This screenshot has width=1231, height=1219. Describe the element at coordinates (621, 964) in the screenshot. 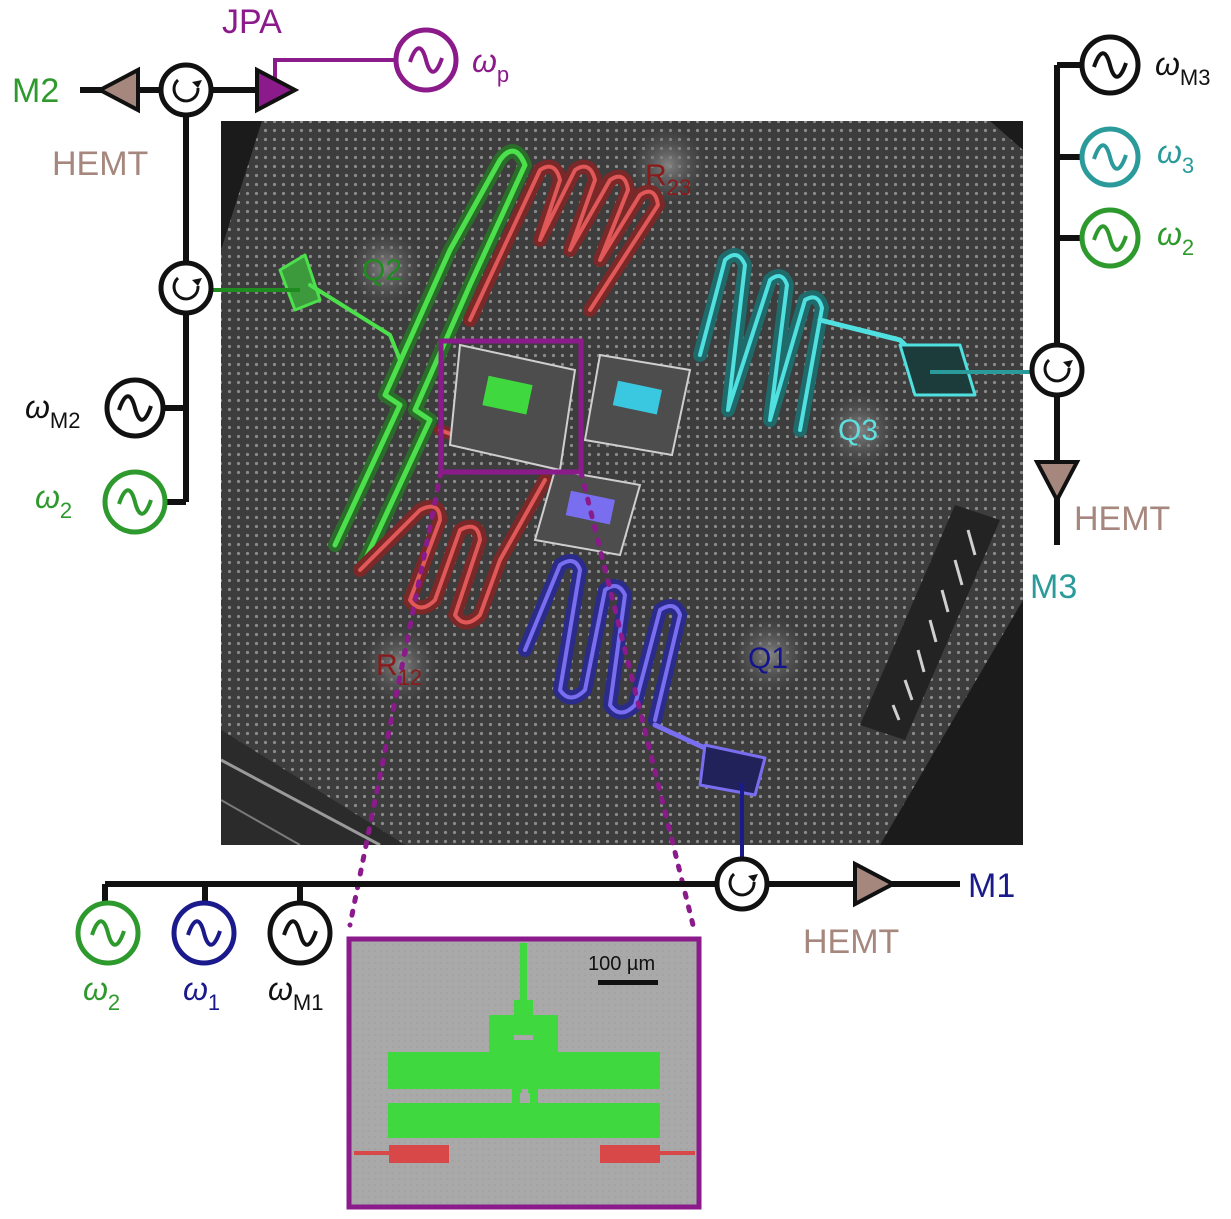

I see `scale-bar-label: 100 µm` at that location.